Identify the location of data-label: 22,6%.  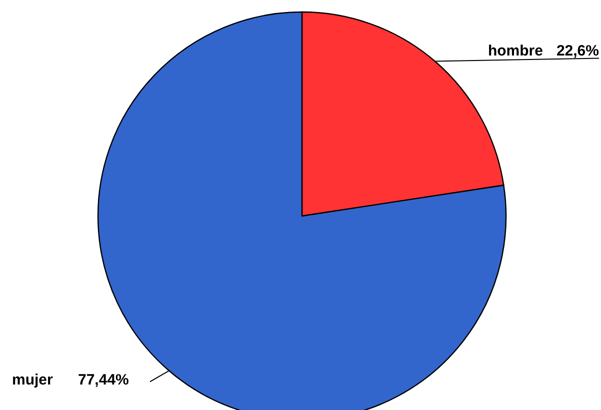
(577, 51).